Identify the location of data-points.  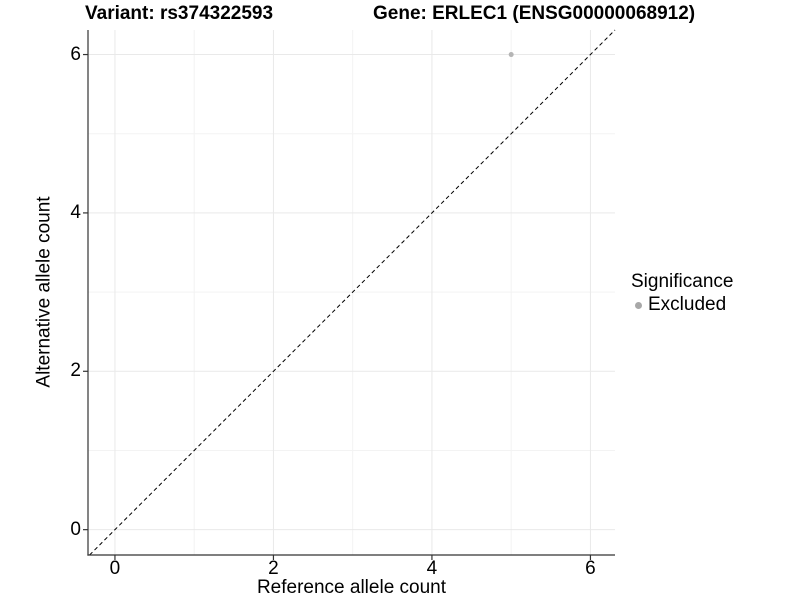
(511, 55).